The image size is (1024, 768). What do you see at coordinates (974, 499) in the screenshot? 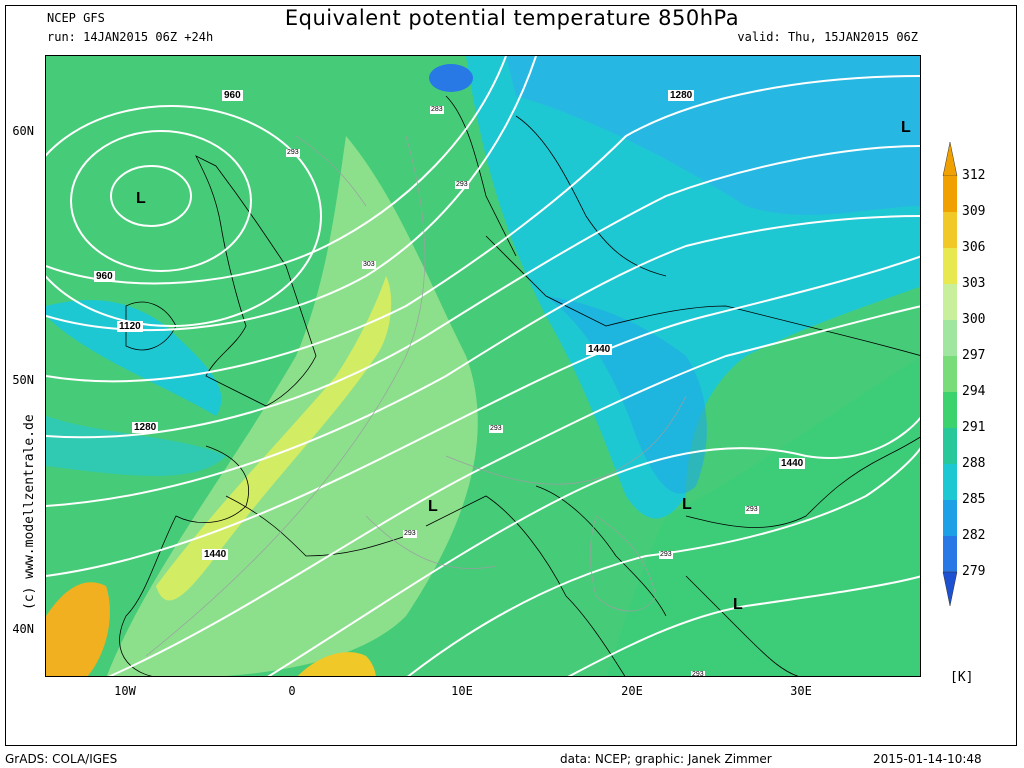
I see `colorbar-tick-label: 285` at bounding box center [974, 499].